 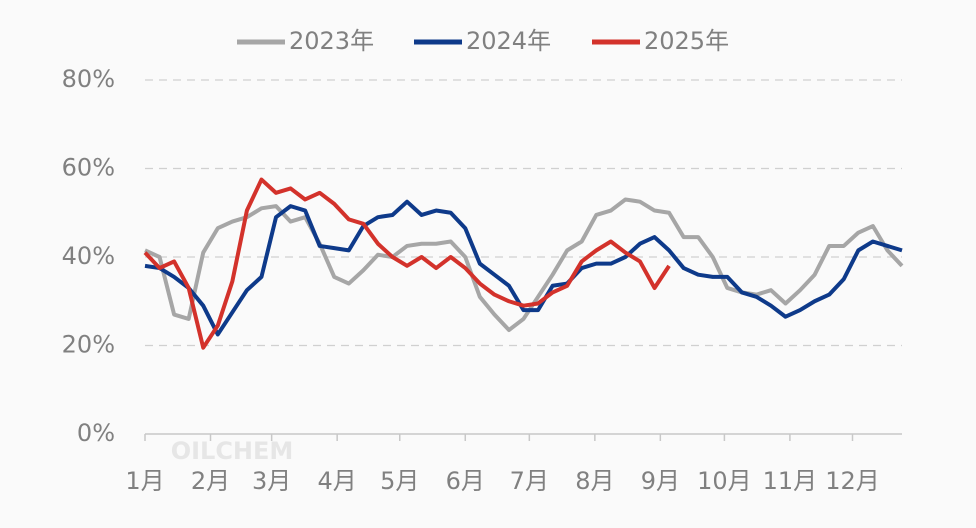 What do you see at coordinates (790, 481) in the screenshot?
I see `x-tick-label: 11月` at bounding box center [790, 481].